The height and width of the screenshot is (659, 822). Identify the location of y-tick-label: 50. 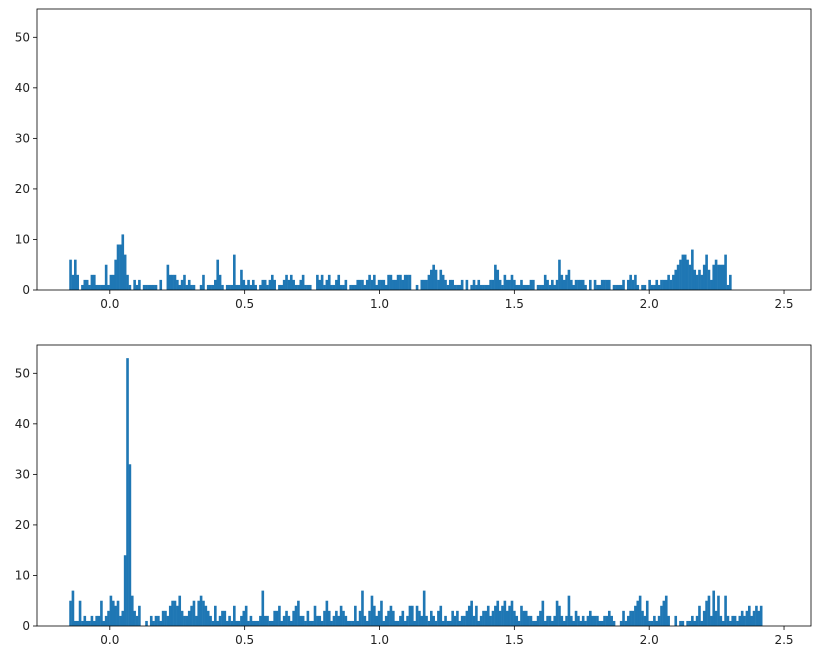
(22, 37).